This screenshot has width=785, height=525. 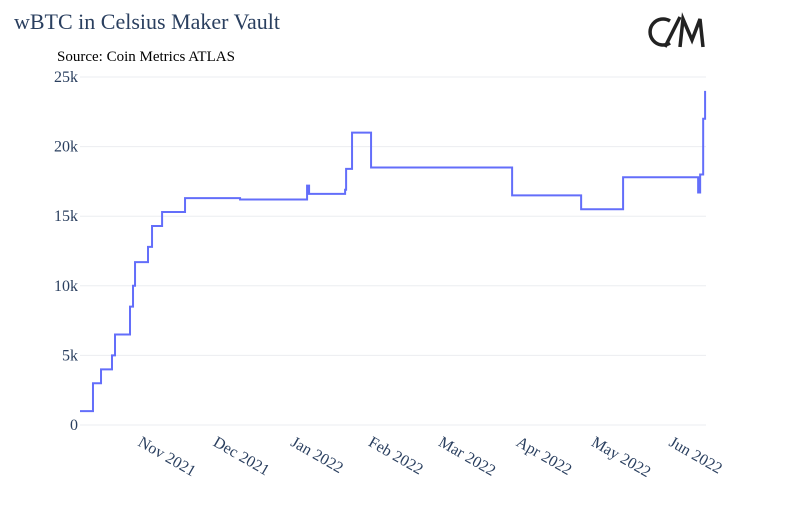 I want to click on logo-m, so click(x=691, y=30).